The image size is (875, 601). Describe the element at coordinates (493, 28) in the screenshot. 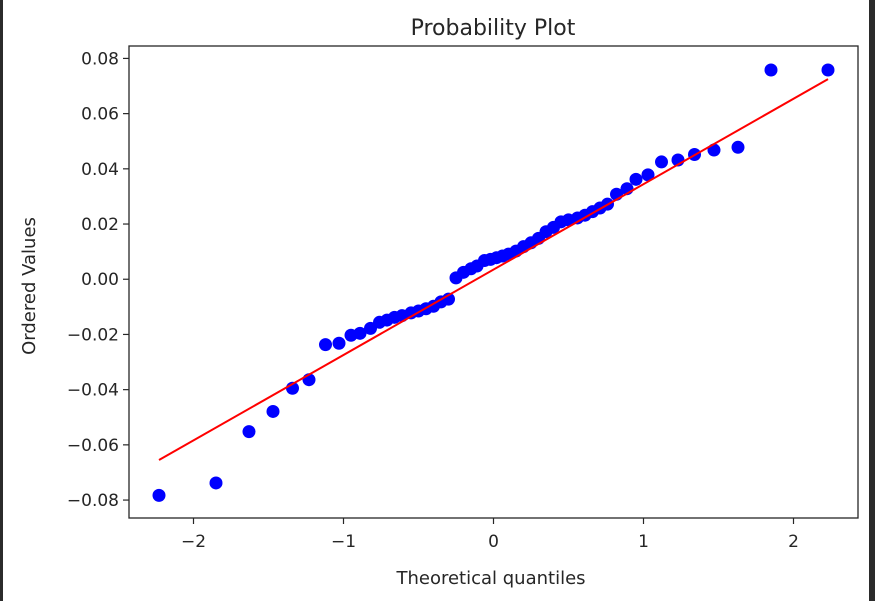

I see `chart-title: Probability Plot` at that location.